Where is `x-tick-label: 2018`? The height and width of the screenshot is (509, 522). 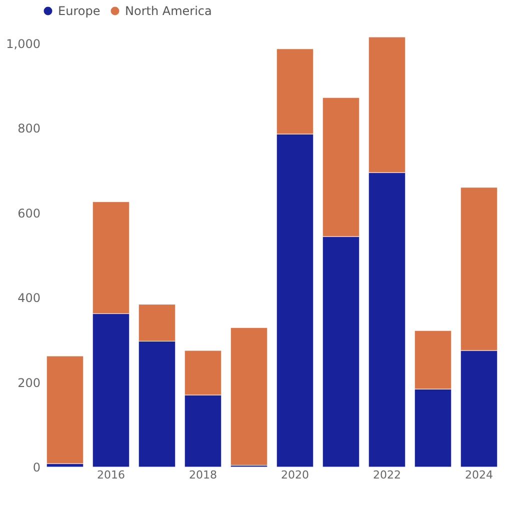
x-tick-label: 2018 is located at coordinates (203, 475).